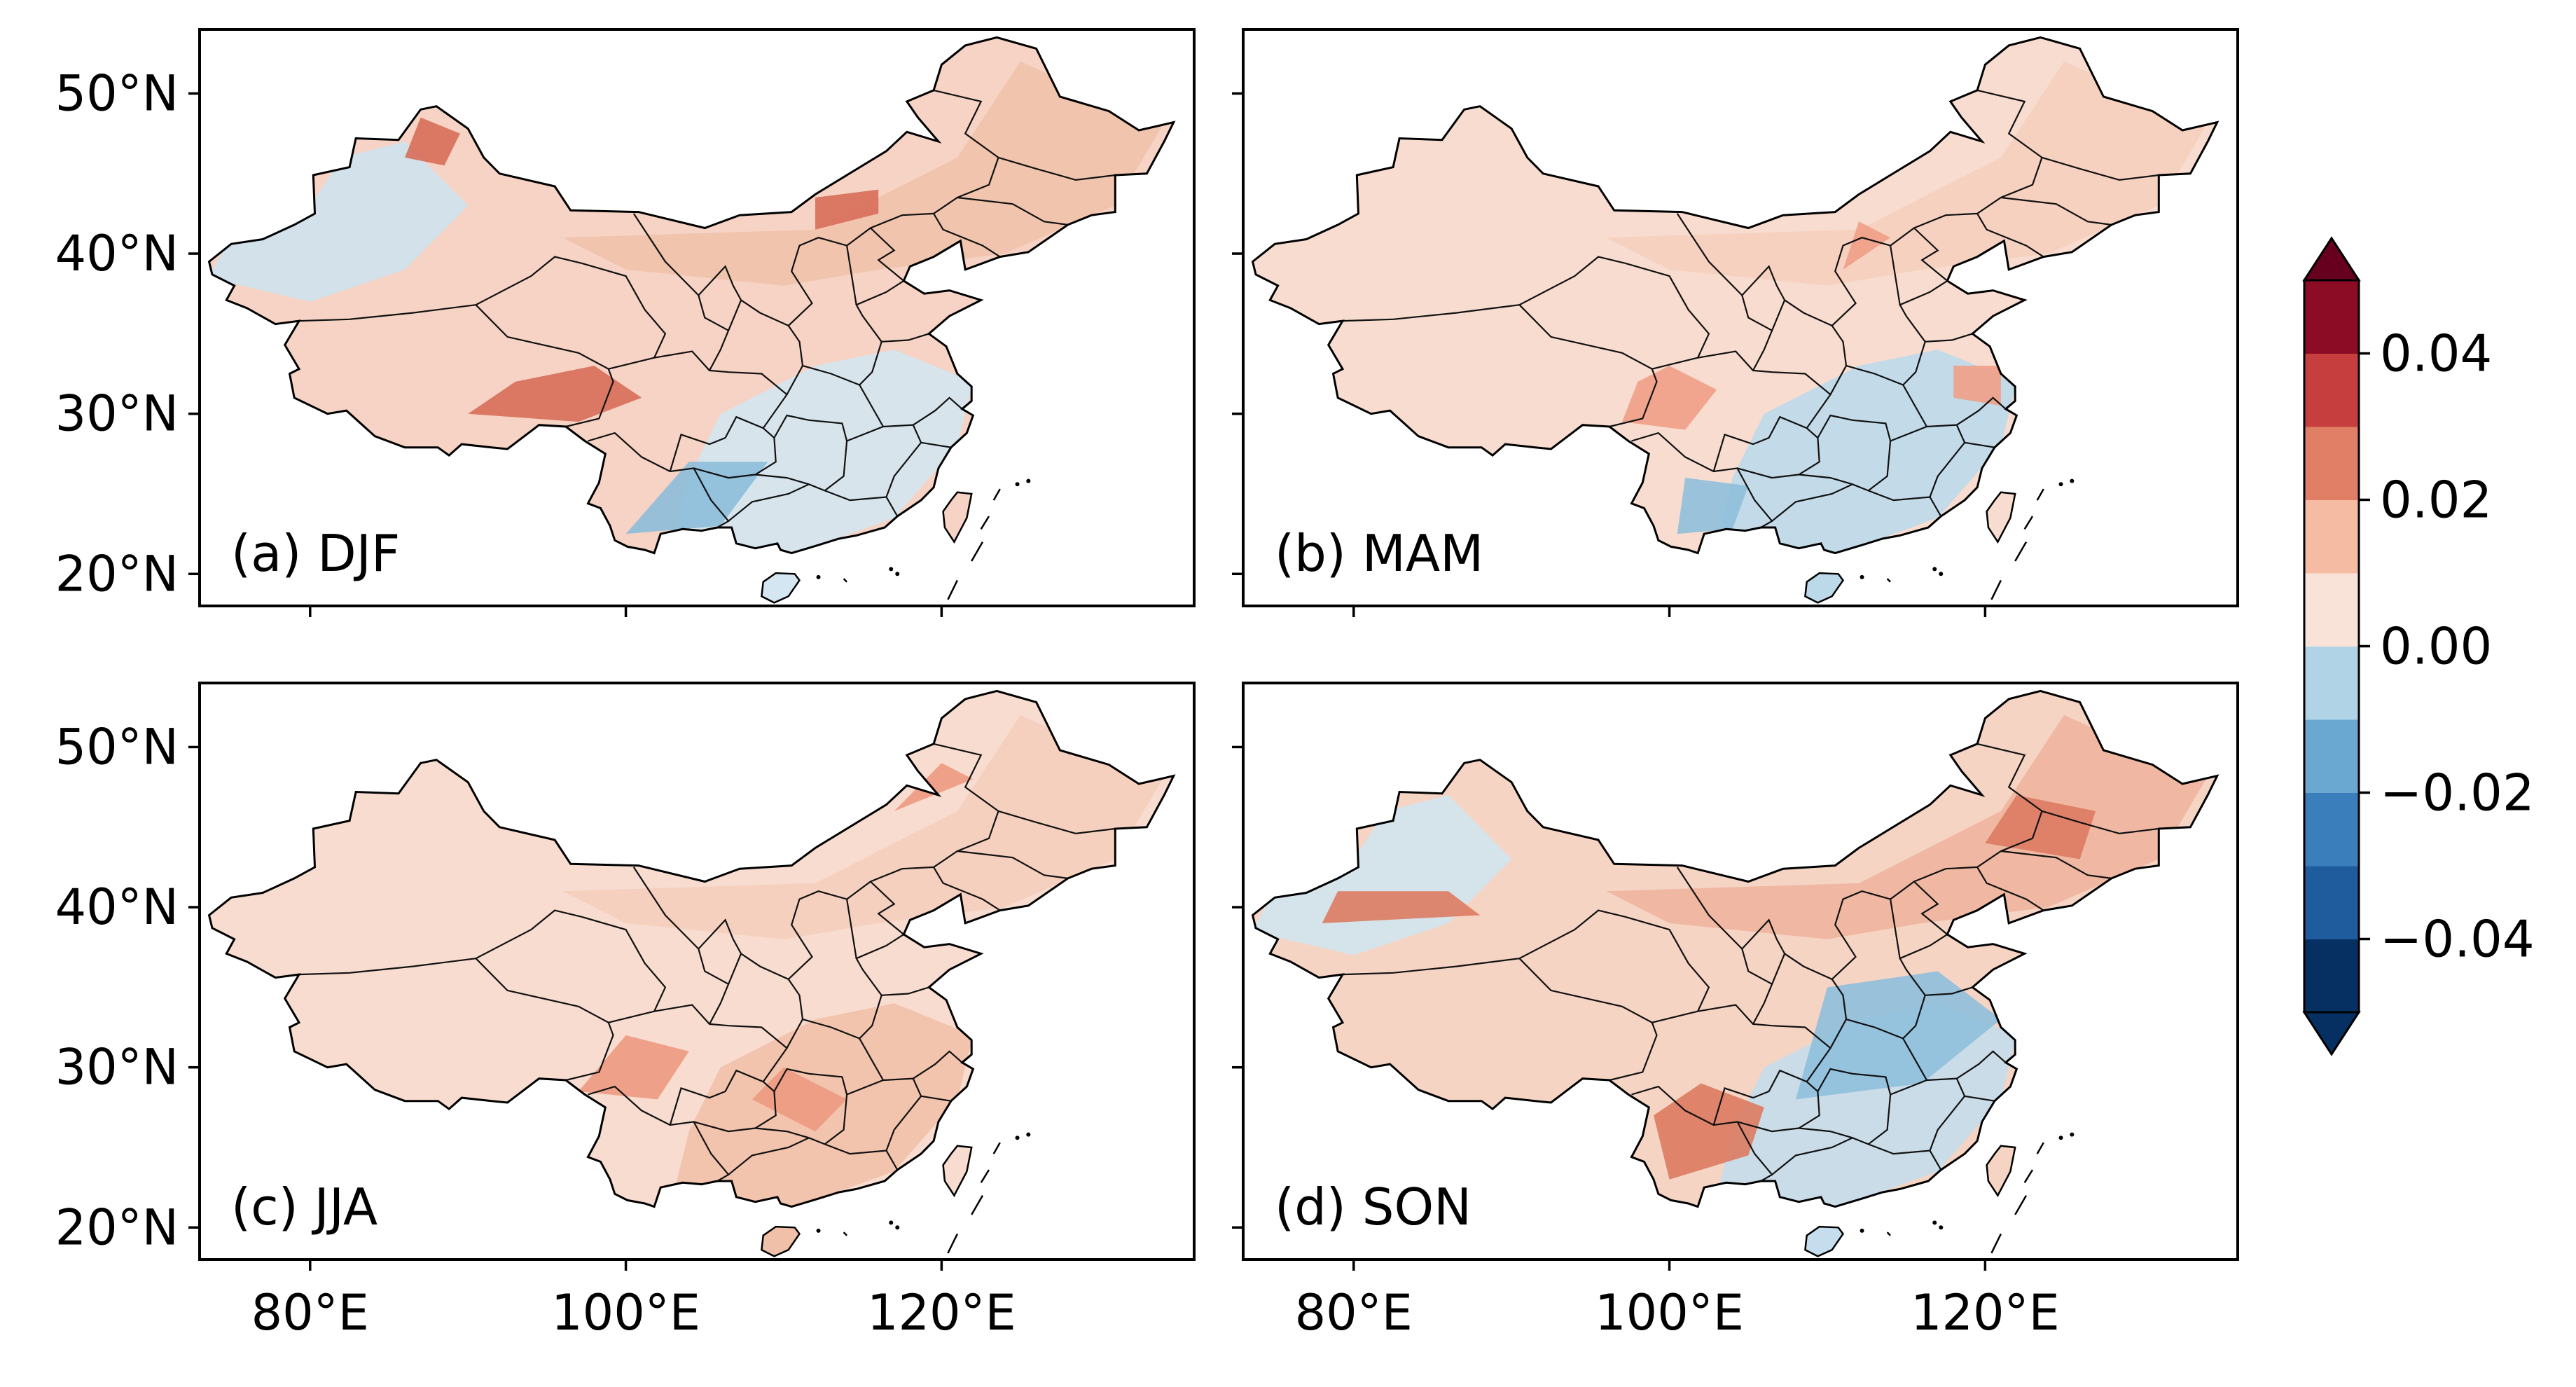  What do you see at coordinates (2436, 500) in the screenshot?
I see `colorbar-tick-label: 0.02` at bounding box center [2436, 500].